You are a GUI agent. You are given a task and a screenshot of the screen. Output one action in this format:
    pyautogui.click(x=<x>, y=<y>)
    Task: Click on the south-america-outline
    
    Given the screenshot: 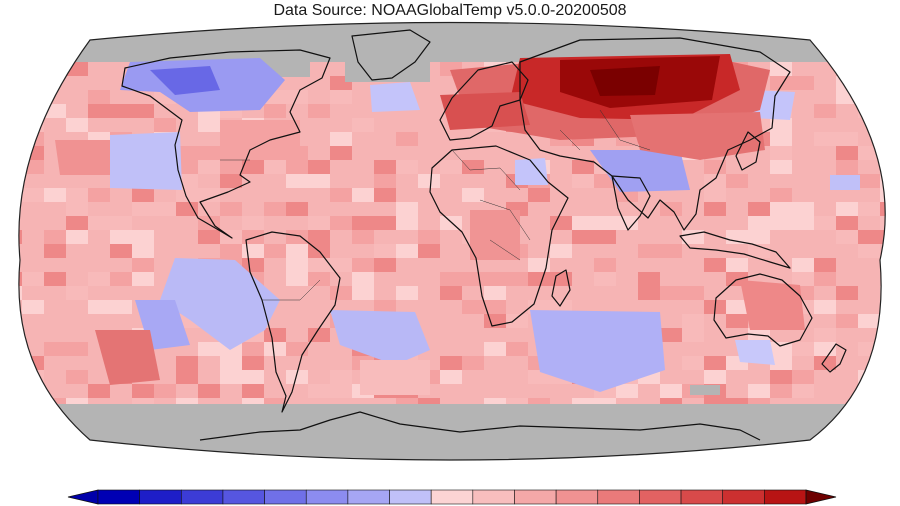 What is the action you would take?
    pyautogui.click(x=293, y=322)
    